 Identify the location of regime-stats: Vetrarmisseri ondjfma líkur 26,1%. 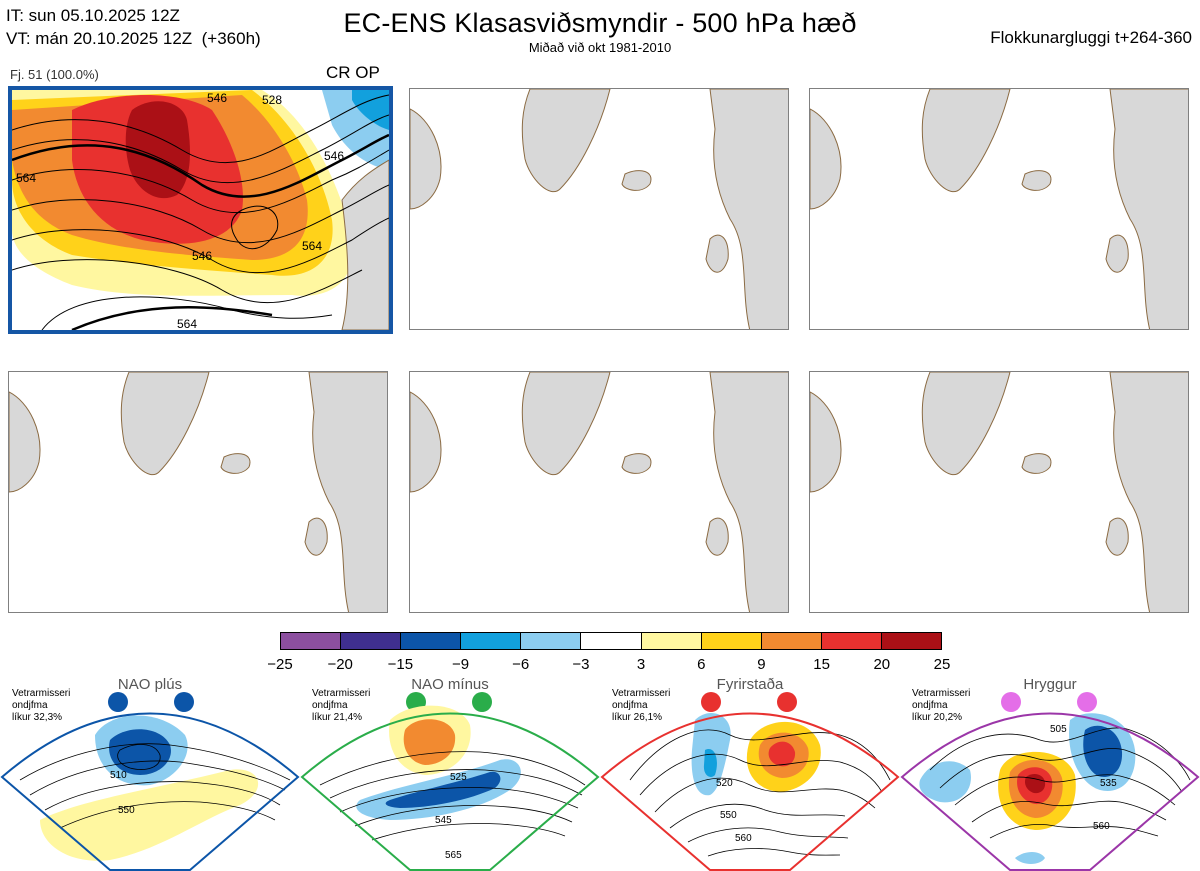
(641, 706).